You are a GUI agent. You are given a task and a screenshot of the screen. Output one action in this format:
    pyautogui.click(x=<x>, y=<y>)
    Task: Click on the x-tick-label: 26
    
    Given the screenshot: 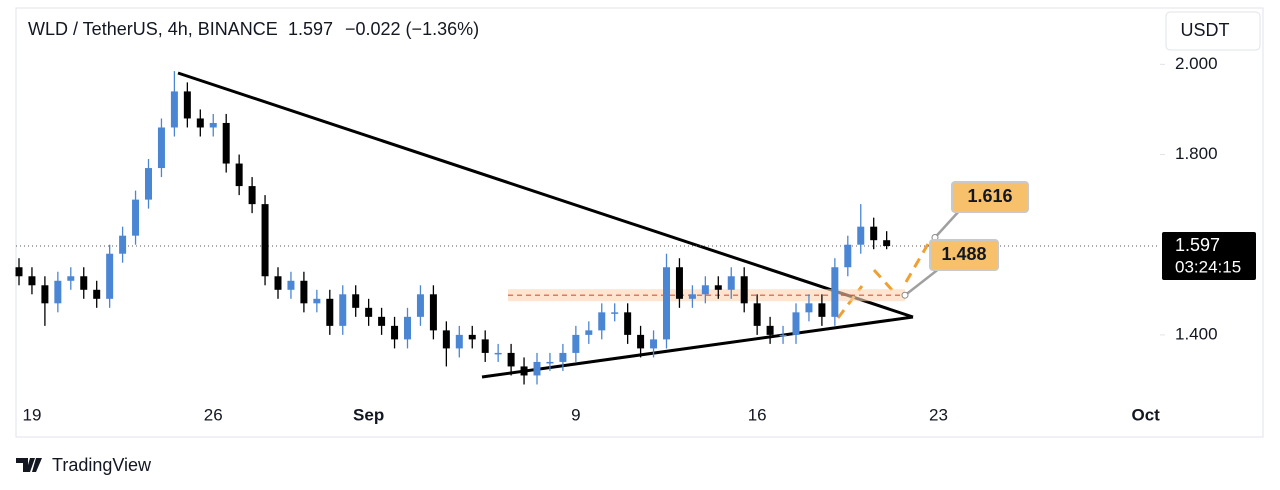 What is the action you would take?
    pyautogui.click(x=213, y=414)
    